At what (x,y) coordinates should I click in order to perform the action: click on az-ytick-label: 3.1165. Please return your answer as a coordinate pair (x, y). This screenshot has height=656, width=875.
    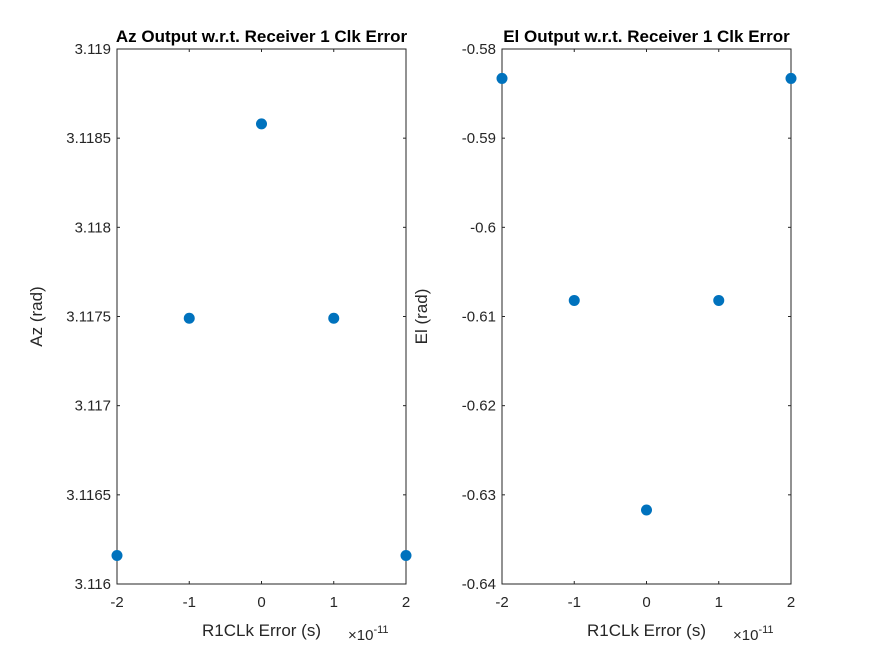
    Looking at the image, I should click on (88, 495).